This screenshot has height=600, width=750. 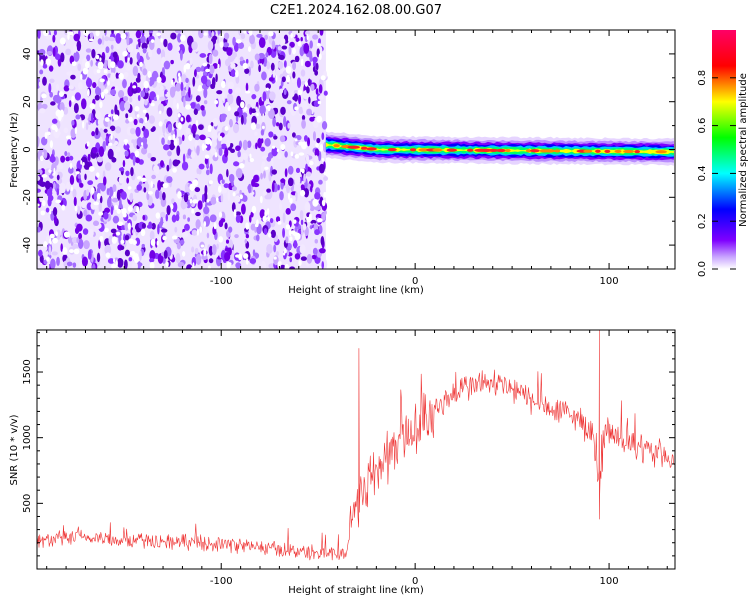 What do you see at coordinates (702, 173) in the screenshot?
I see `colorbar-tick-label: 0.4` at bounding box center [702, 173].